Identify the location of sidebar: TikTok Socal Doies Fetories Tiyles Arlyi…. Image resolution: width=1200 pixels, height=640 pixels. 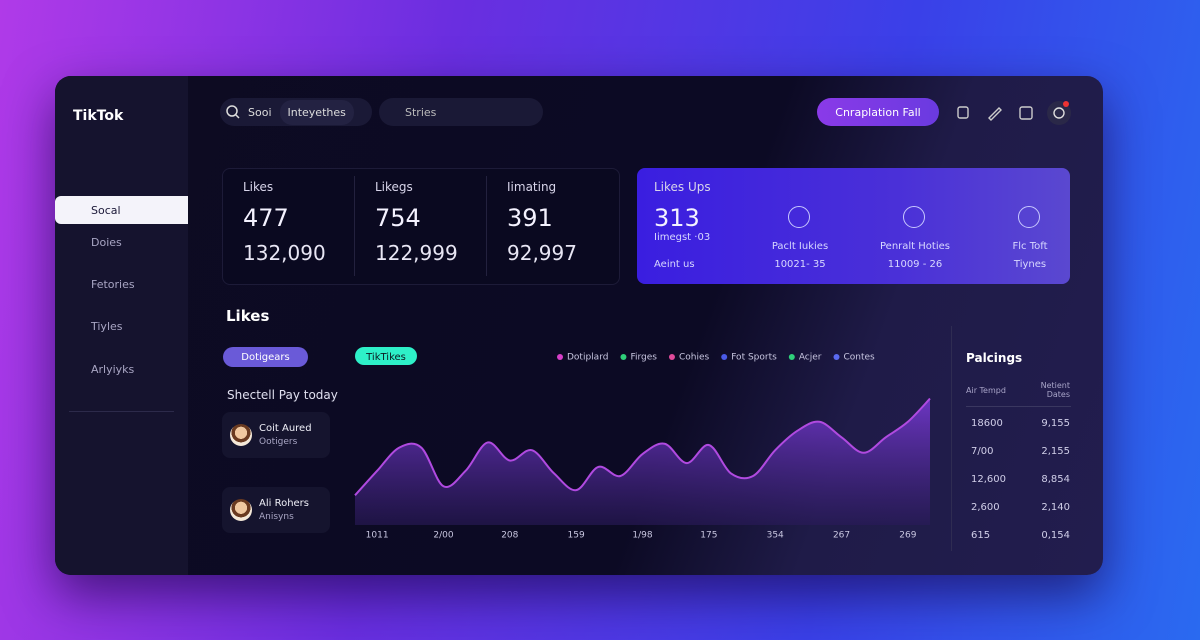
(121, 325).